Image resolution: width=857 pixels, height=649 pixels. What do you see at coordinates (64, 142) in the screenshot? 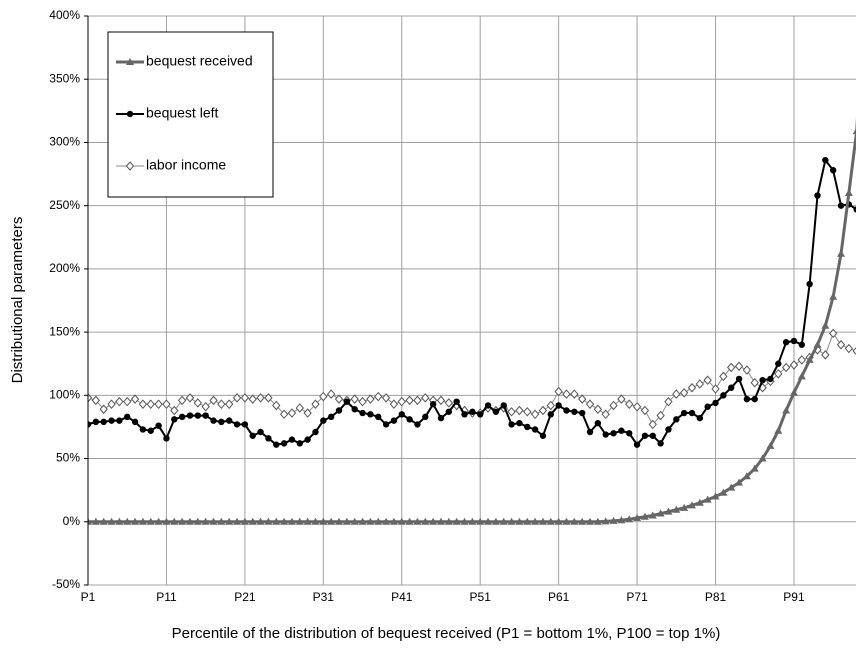
I see `y-tick-label: 300%` at bounding box center [64, 142].